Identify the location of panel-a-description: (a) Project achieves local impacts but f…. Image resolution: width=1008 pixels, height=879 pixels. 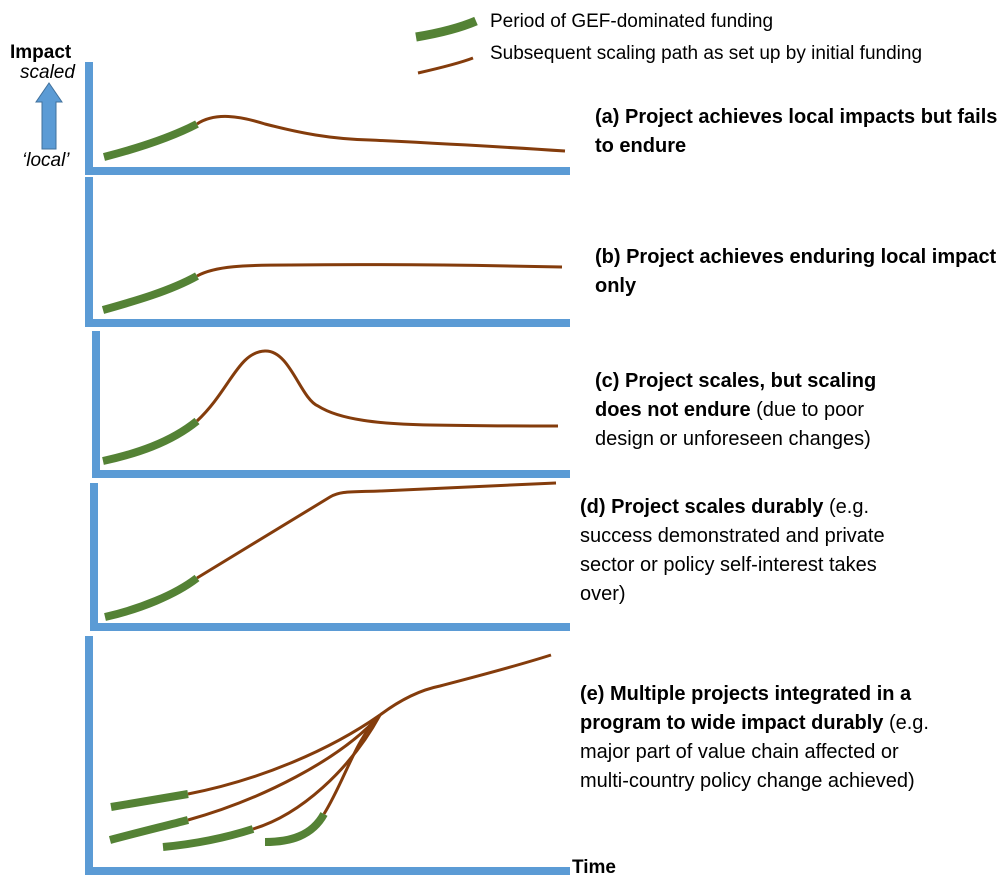
(800, 132).